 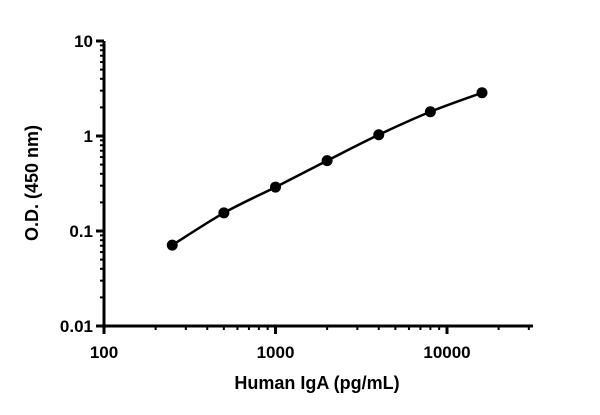 What do you see at coordinates (316, 383) in the screenshot?
I see `x-axis-title: Human IgA (pg/mL)` at bounding box center [316, 383].